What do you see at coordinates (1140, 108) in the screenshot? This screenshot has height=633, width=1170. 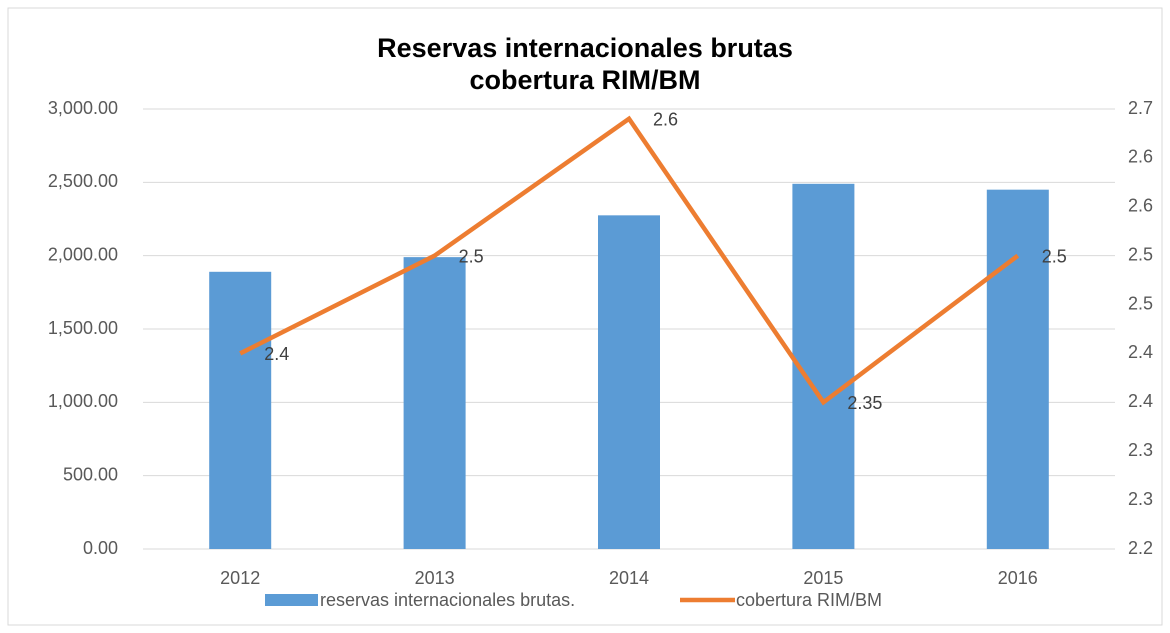 I see `y2-tick-label: 2.7` at bounding box center [1140, 108].